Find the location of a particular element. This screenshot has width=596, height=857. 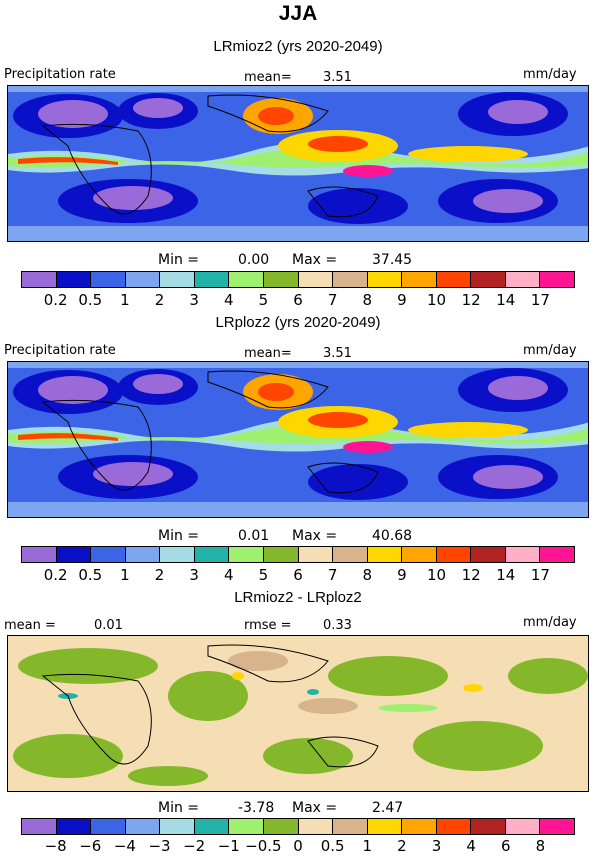

panel-3-rmse-label: rmse = is located at coordinates (268, 625).